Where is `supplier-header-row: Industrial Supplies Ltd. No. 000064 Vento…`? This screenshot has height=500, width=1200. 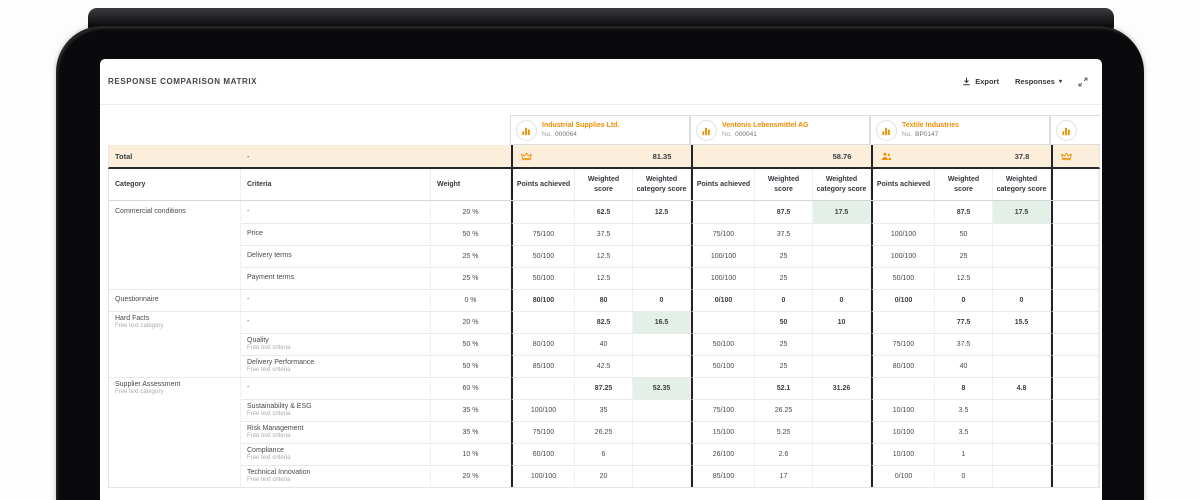
supplier-header-row: Industrial Supplies Ltd. No. 000064 Vento… is located at coordinates (604, 130).